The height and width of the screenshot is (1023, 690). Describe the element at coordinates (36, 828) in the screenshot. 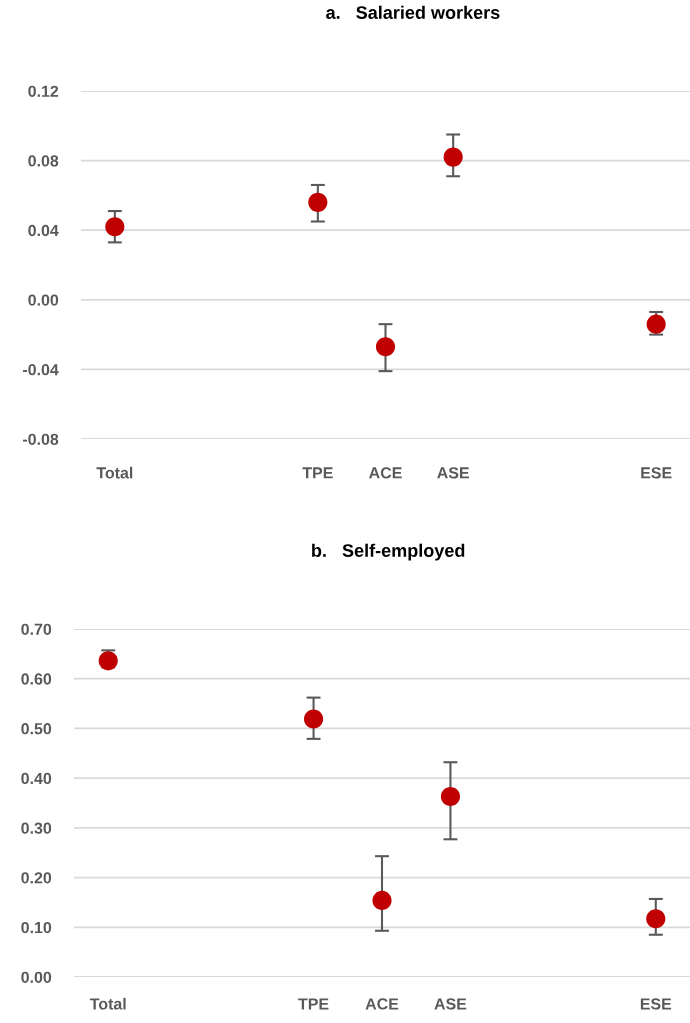

I see `y-tick-label: 0.30` at that location.